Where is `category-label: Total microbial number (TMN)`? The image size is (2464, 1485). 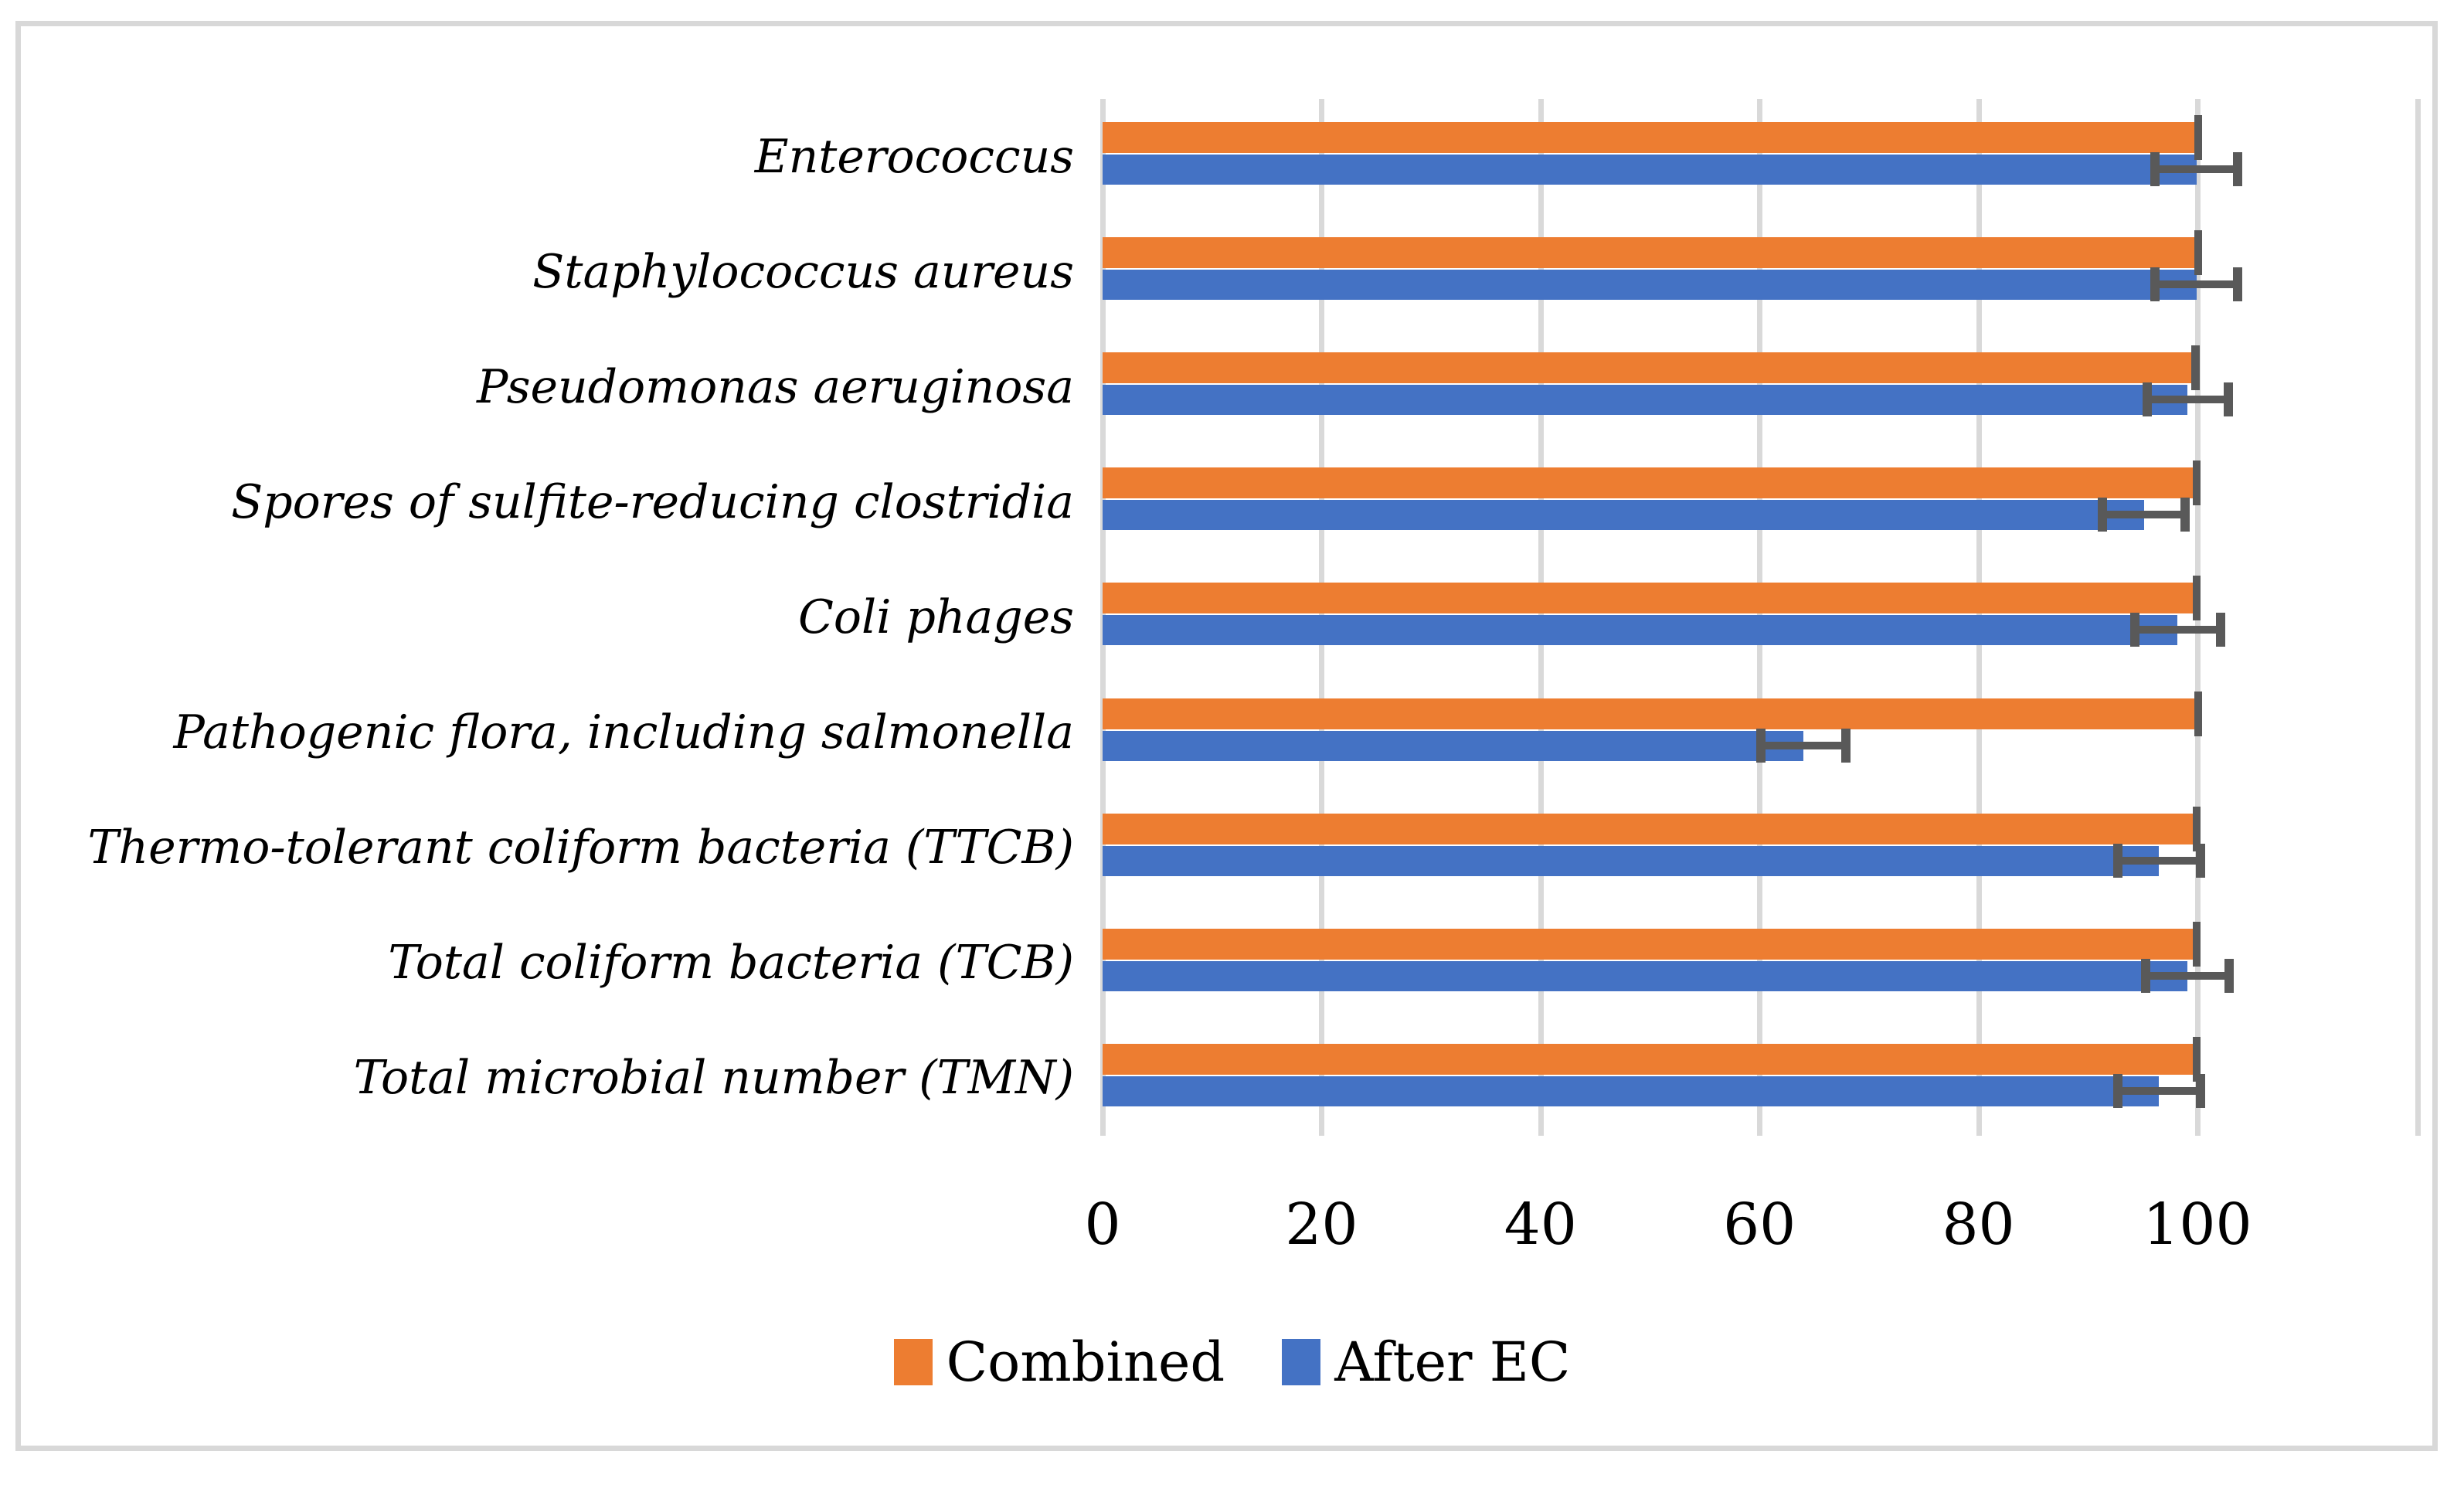
category-label: Total microbial number (TMN) is located at coordinates (713, 1078).